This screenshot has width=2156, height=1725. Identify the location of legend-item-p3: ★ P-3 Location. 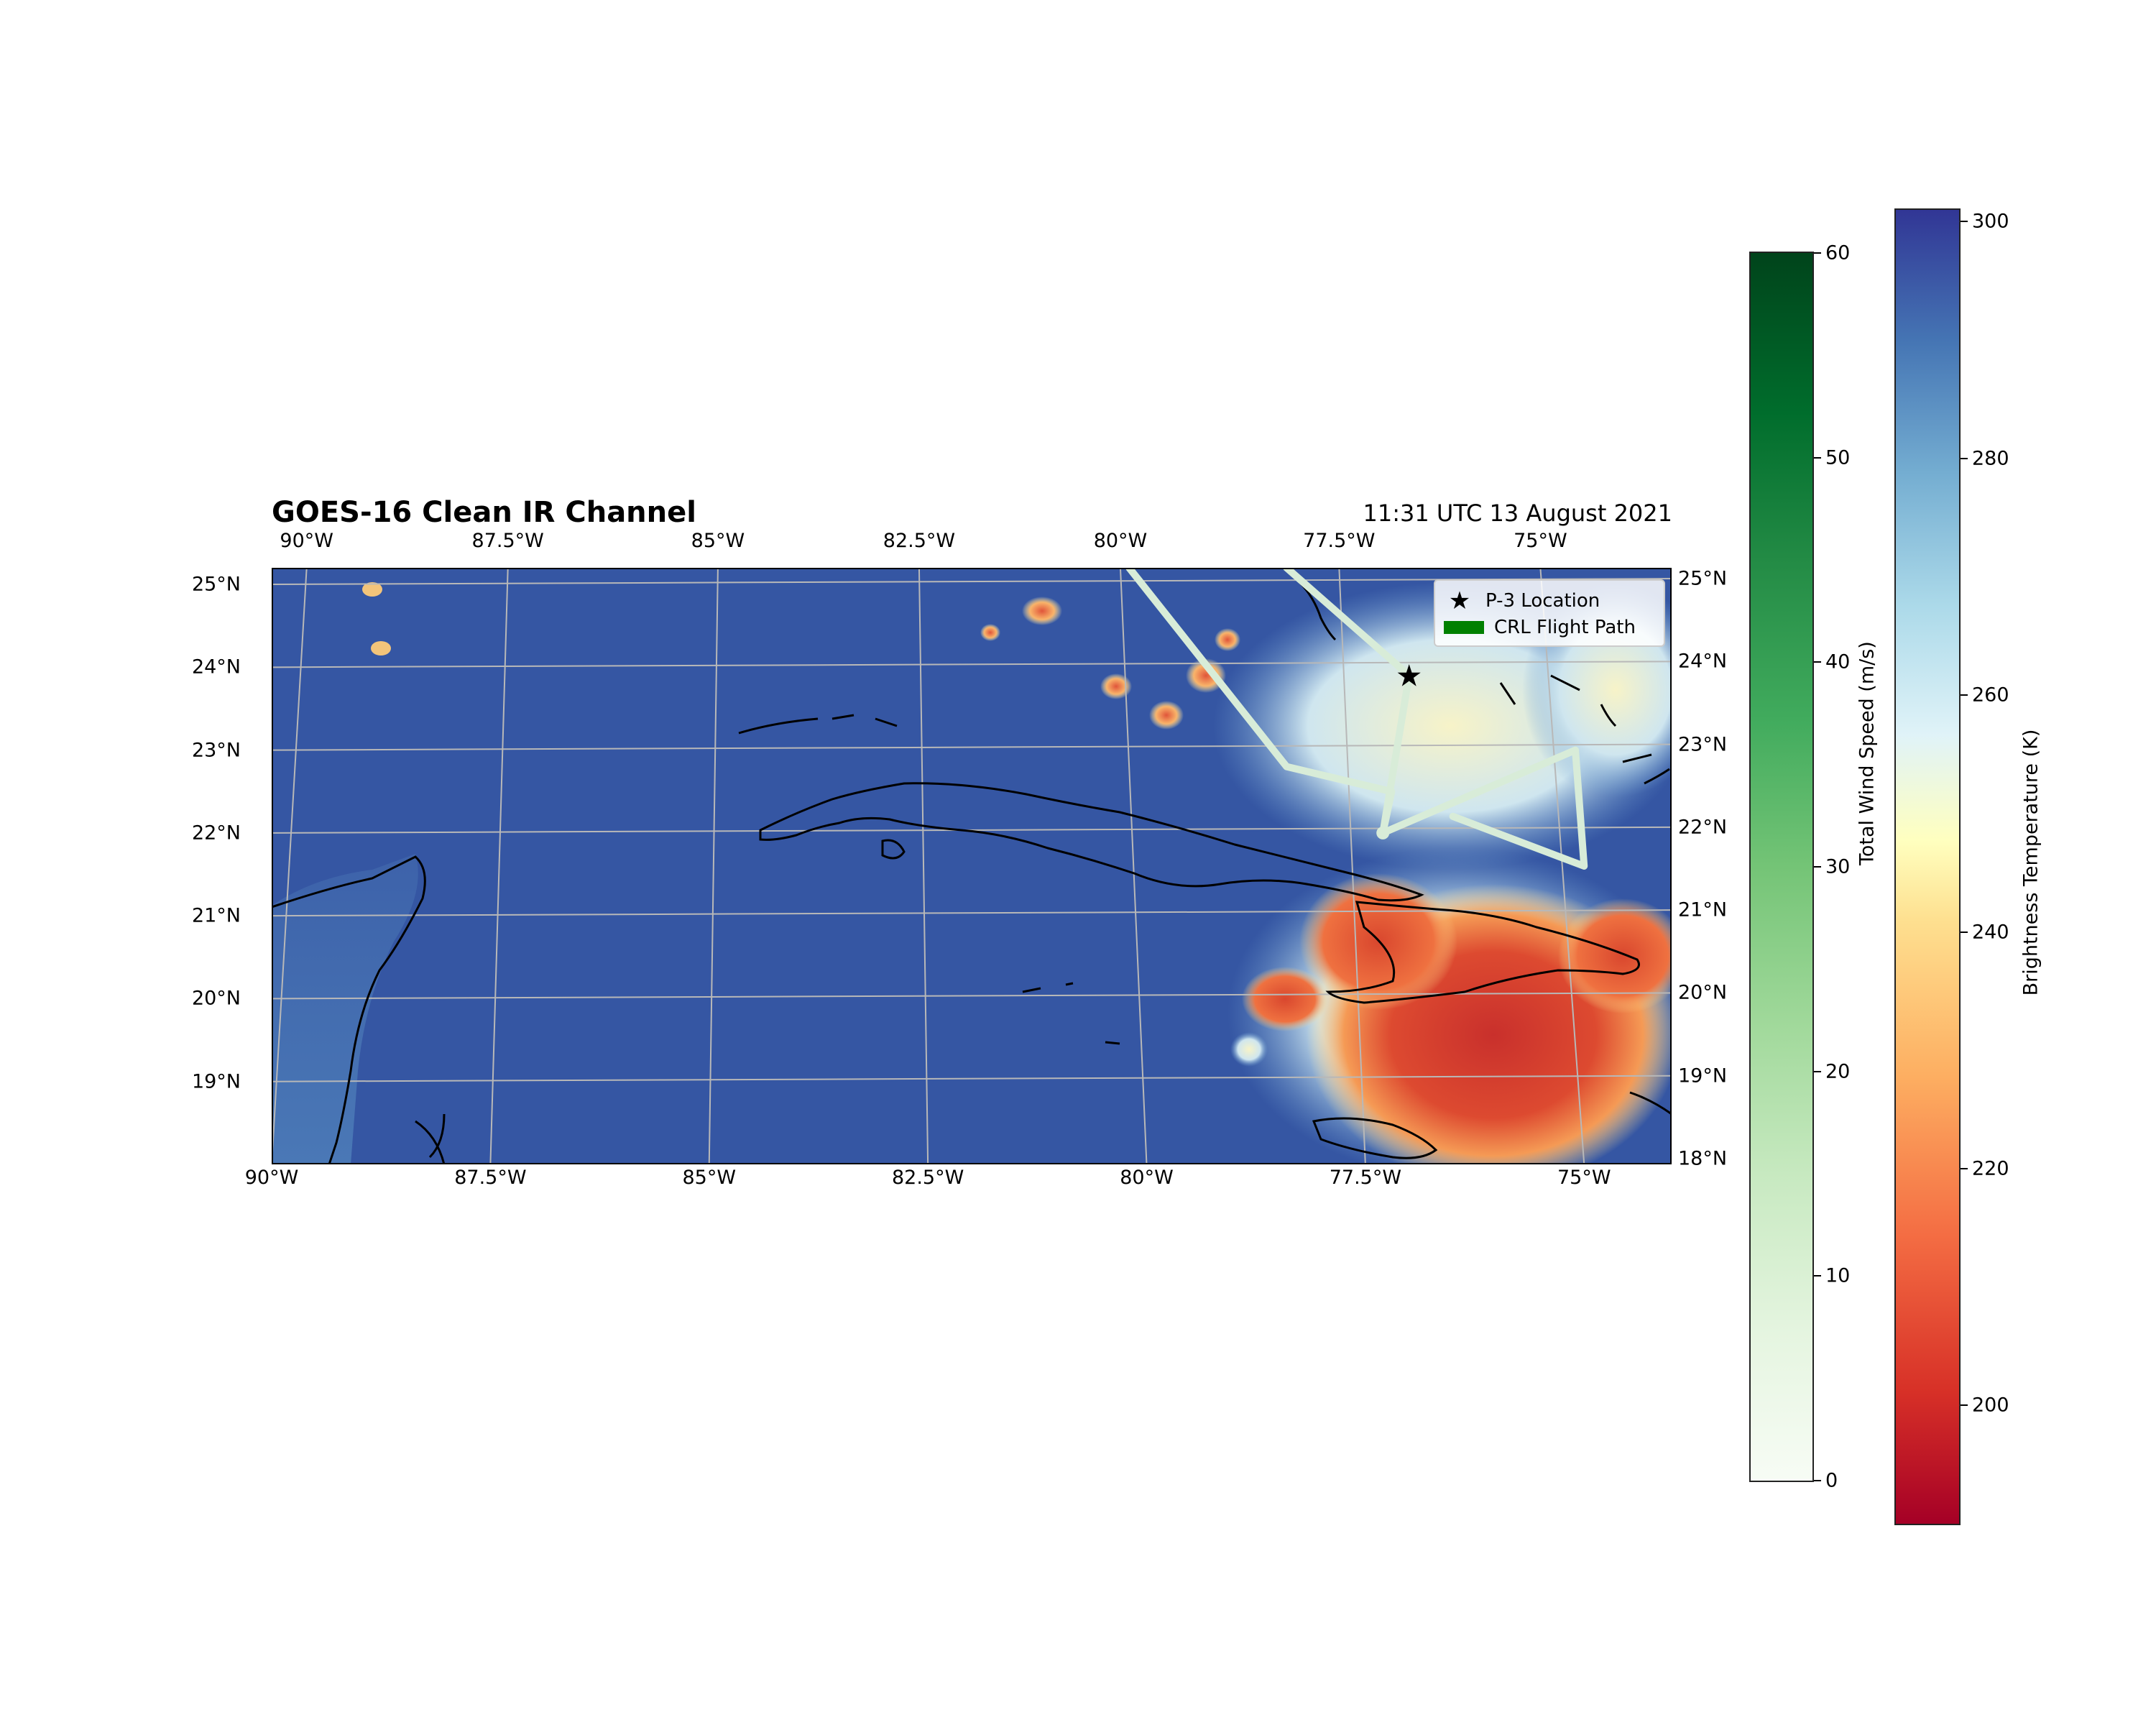
(1522, 600).